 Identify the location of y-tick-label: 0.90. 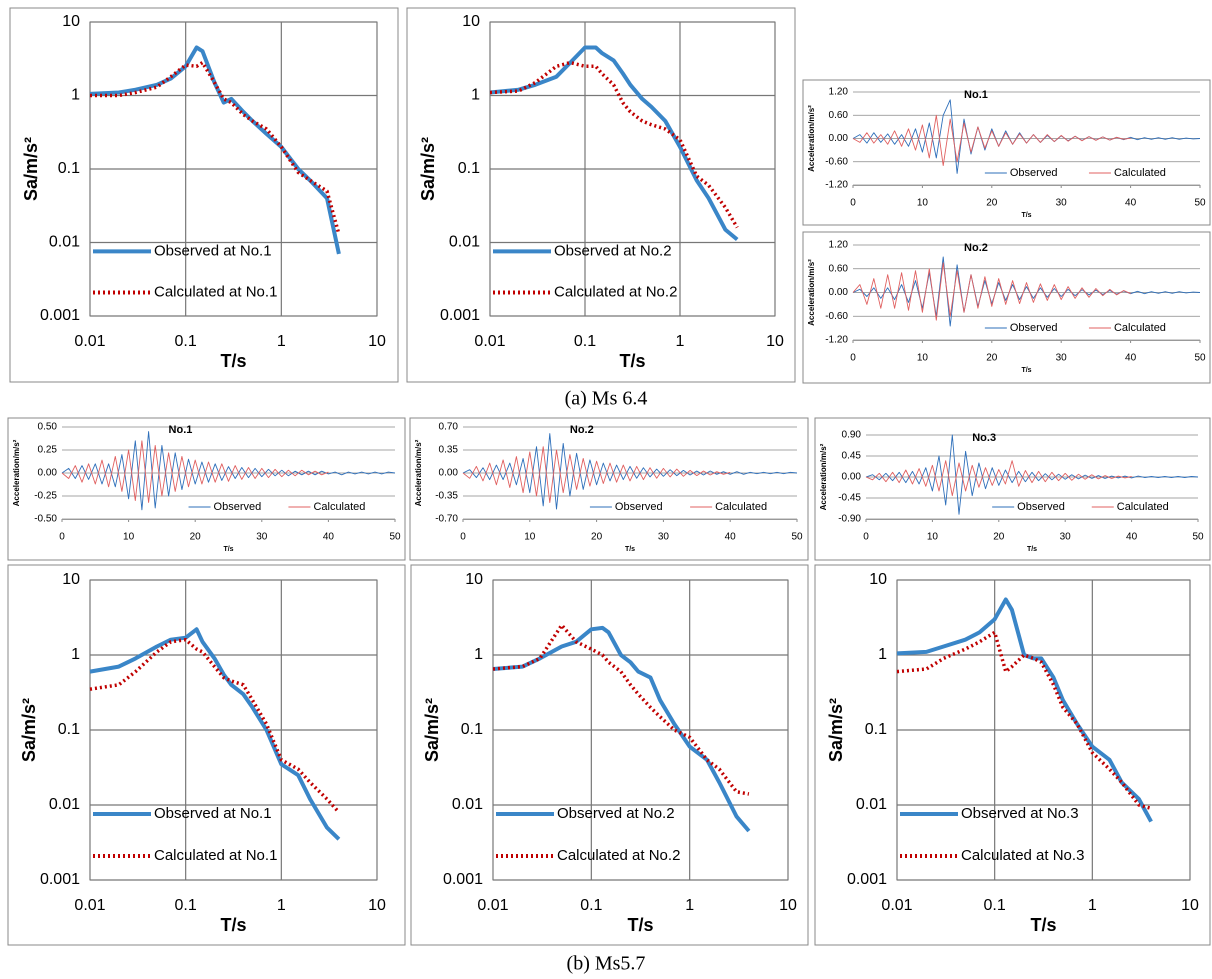
(852, 435).